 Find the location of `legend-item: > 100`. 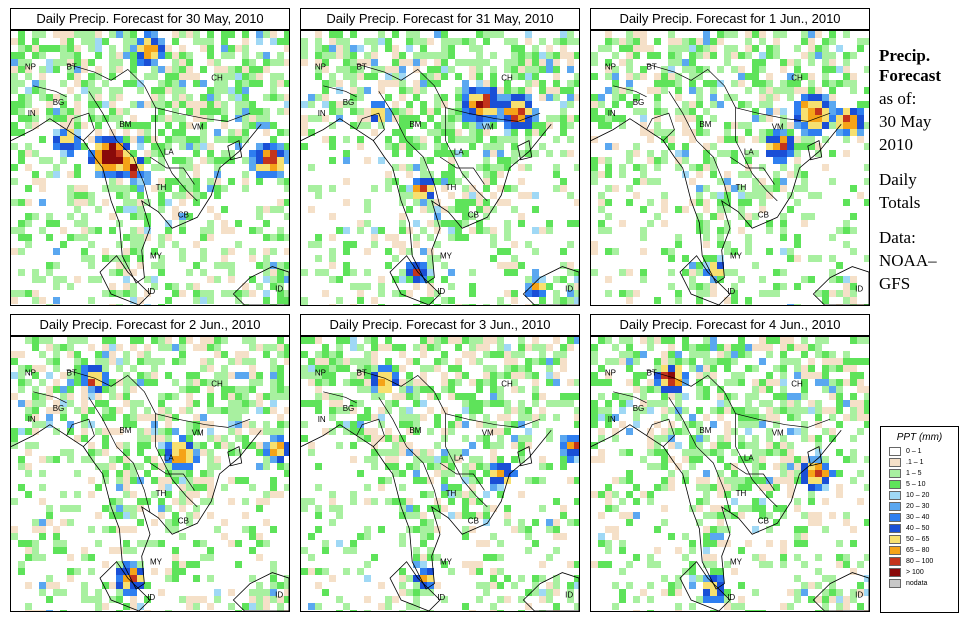

legend-item: > 100 is located at coordinates (923, 572).